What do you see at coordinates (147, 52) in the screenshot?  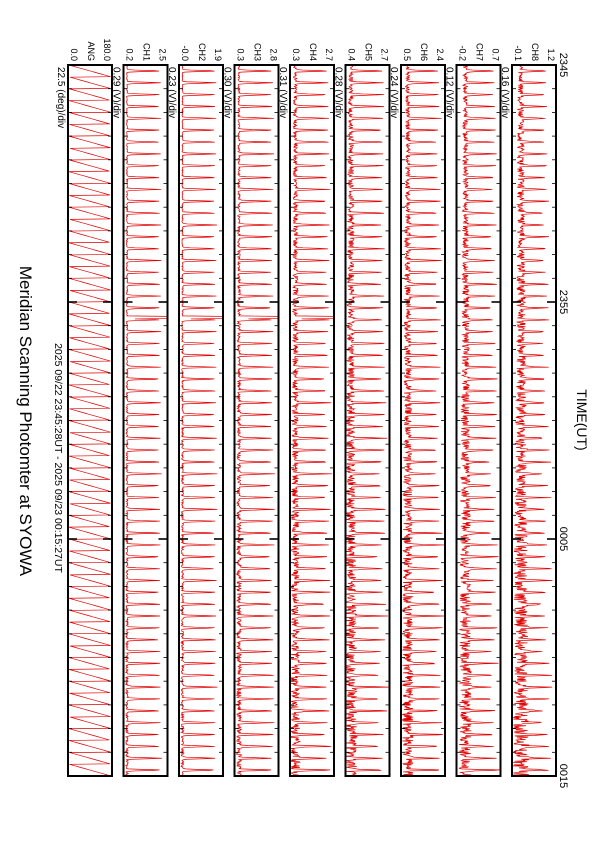 I see `channel-name: CH1` at bounding box center [147, 52].